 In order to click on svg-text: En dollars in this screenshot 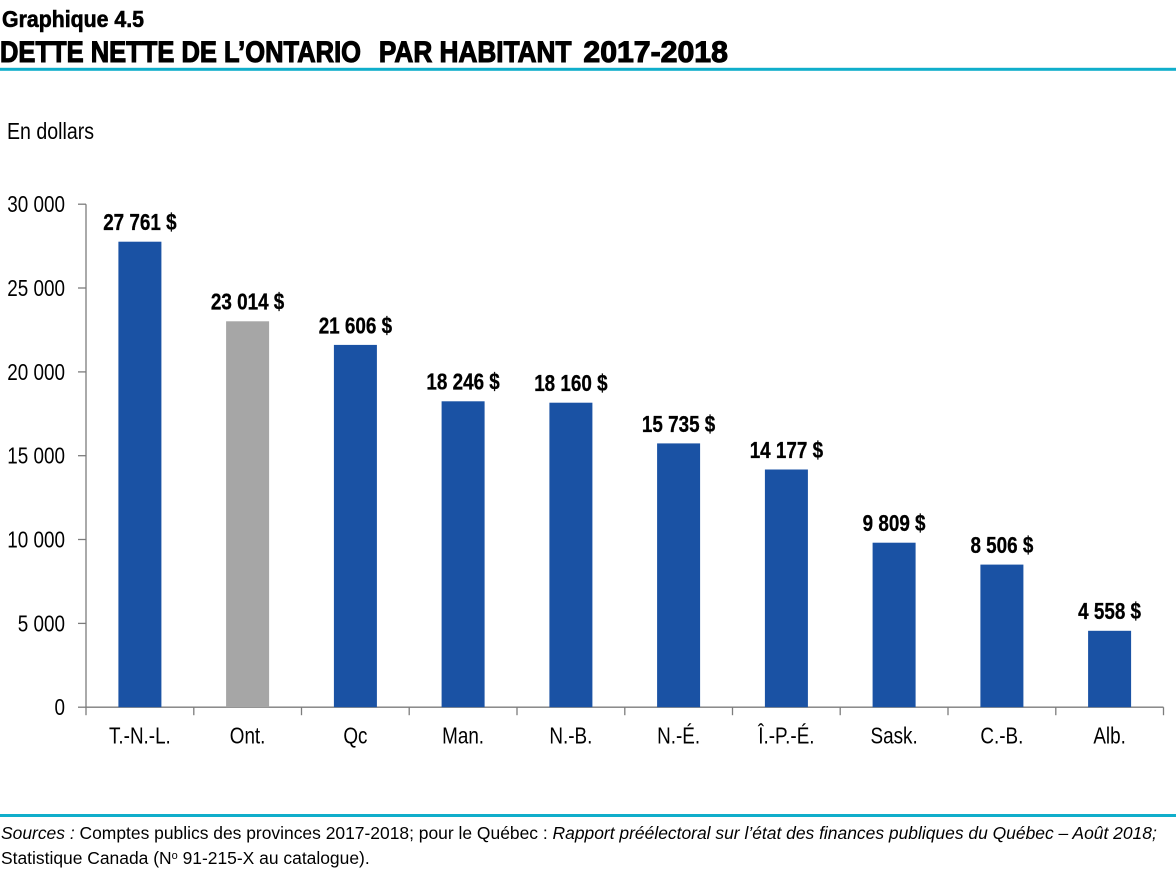, I will do `click(50, 131)`.